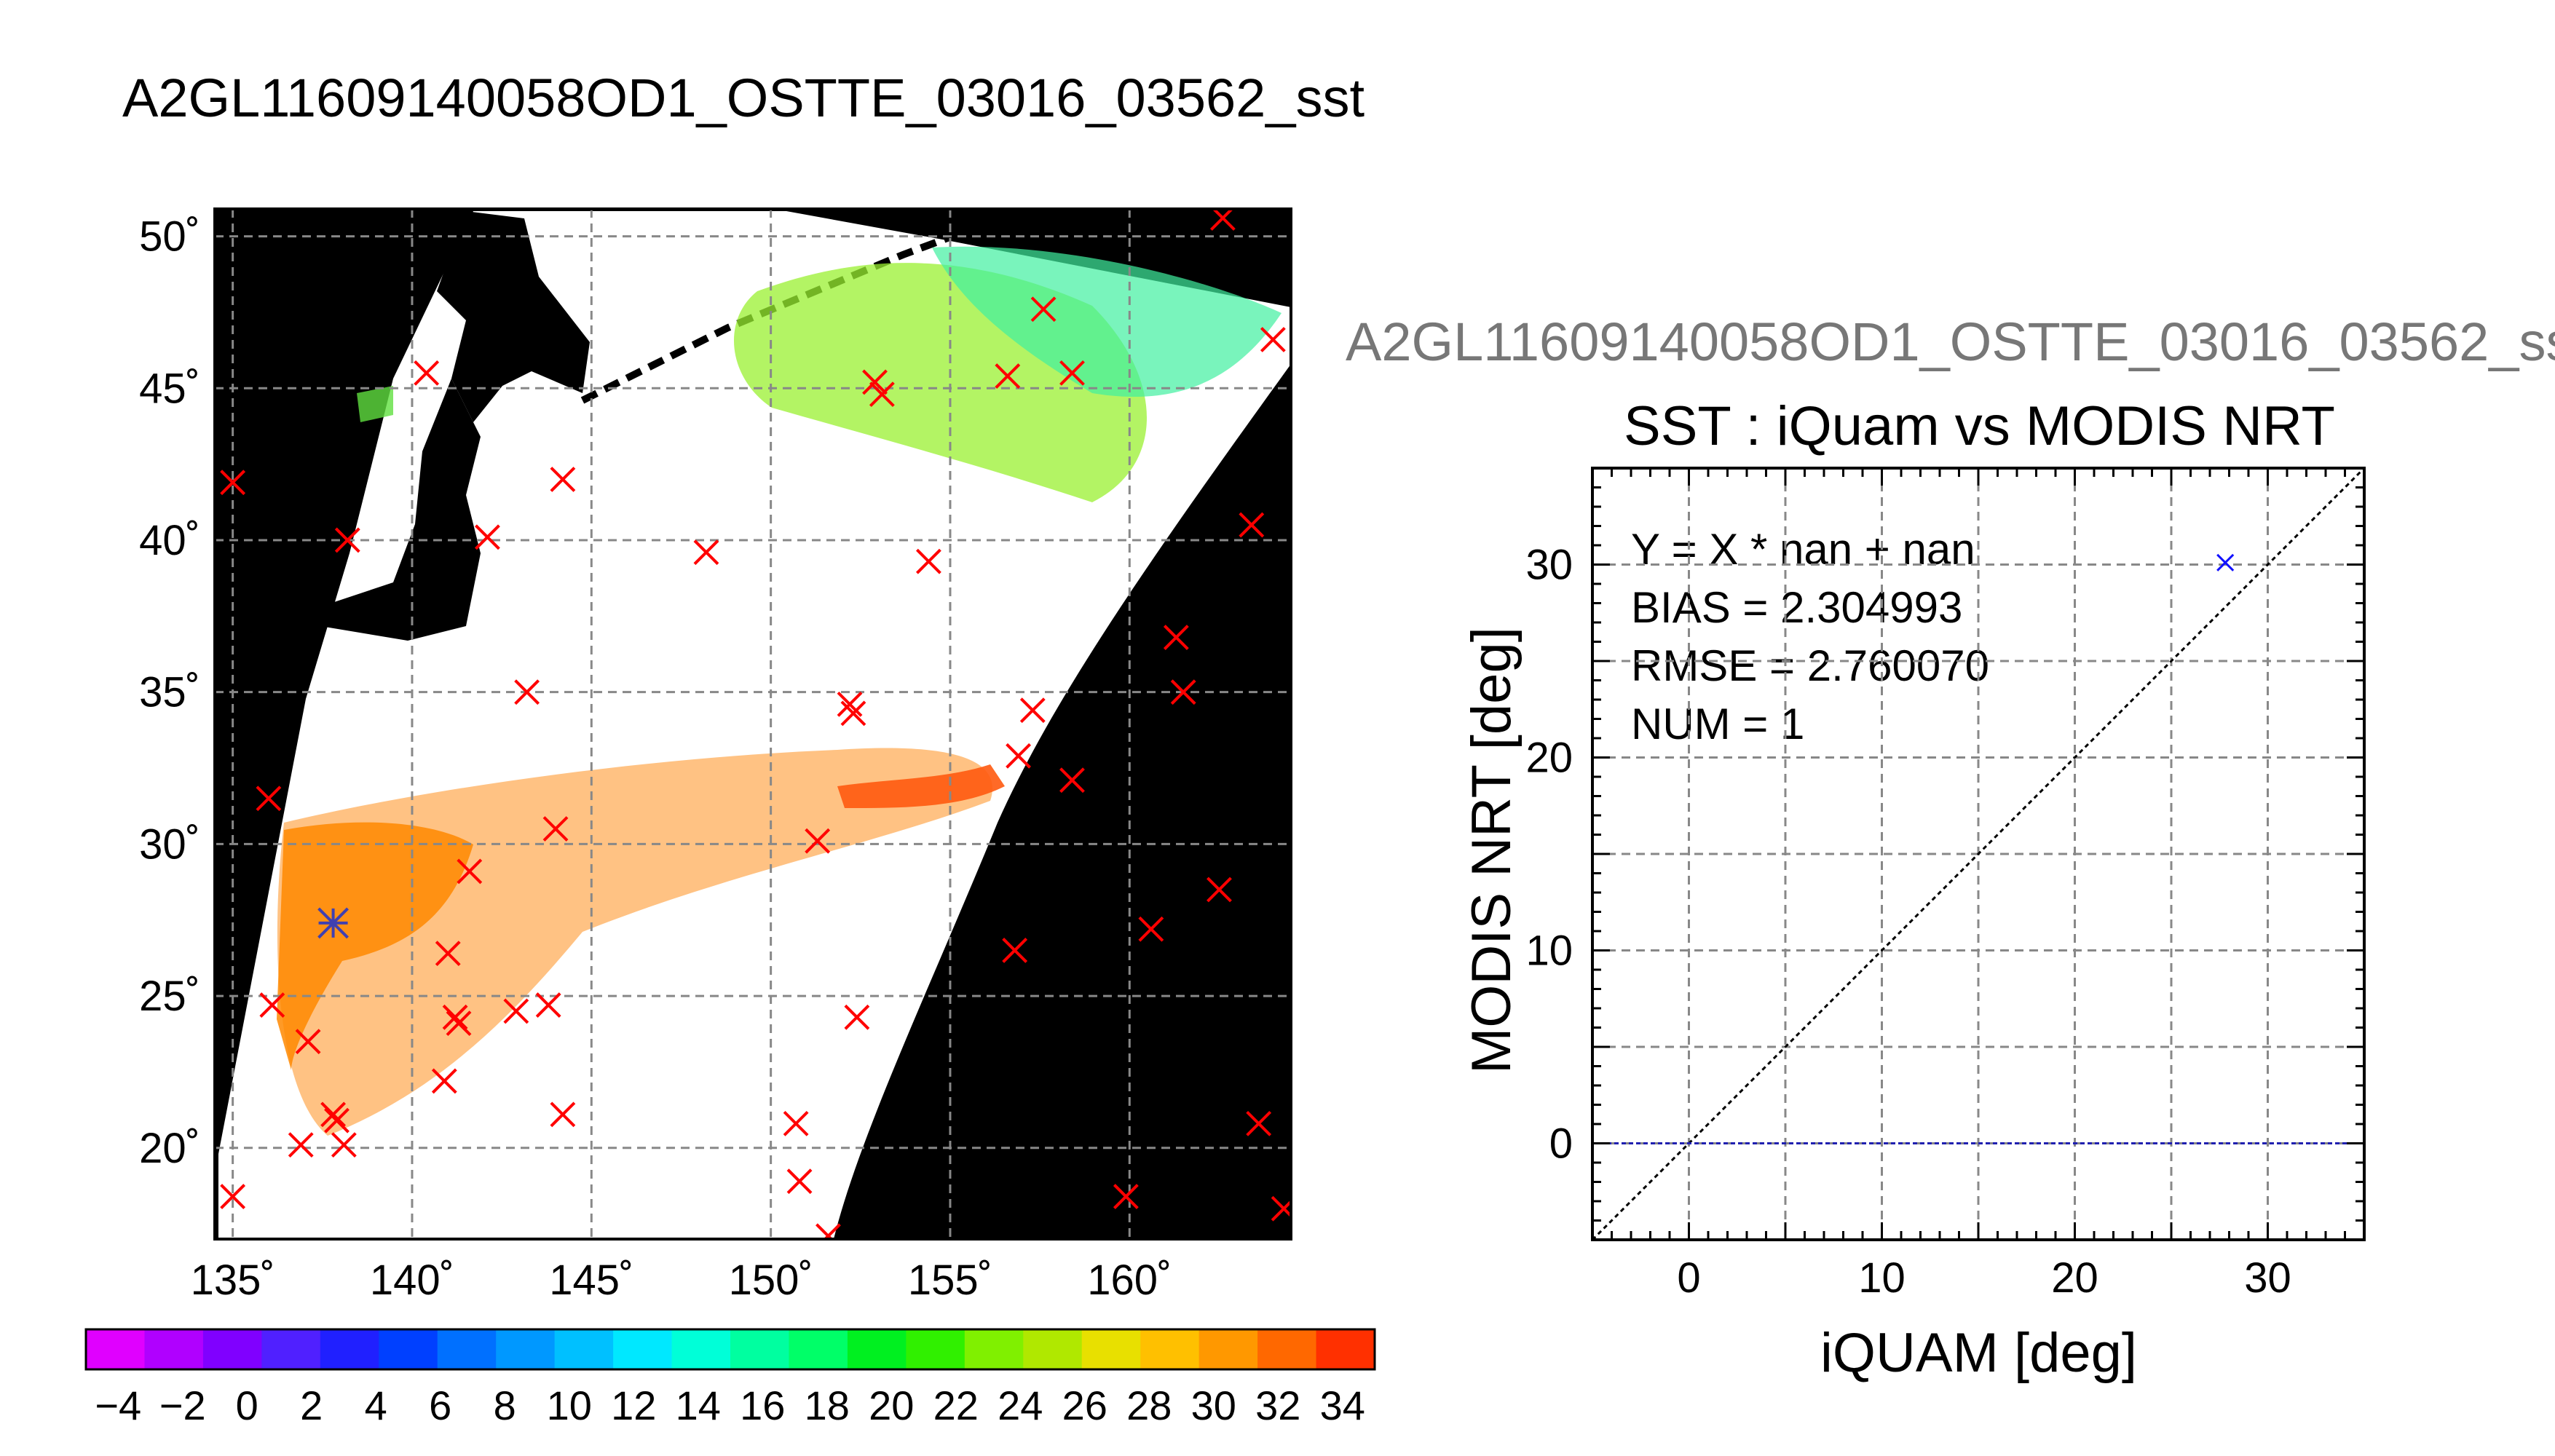 This screenshot has width=2555, height=1456. What do you see at coordinates (375, 946) in the screenshot?
I see `sst-patch-warm-core` at bounding box center [375, 946].